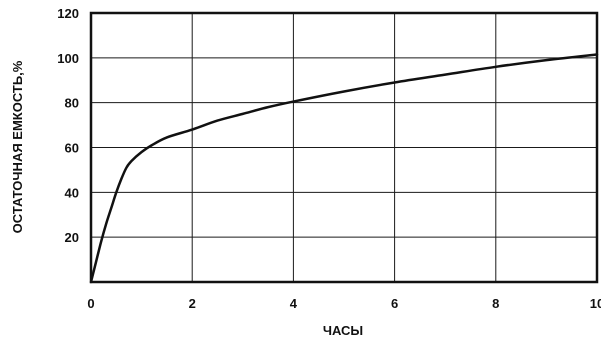 This screenshot has width=601, height=340. Describe the element at coordinates (68, 13) in the screenshot. I see `y-tick-label: 120` at that location.